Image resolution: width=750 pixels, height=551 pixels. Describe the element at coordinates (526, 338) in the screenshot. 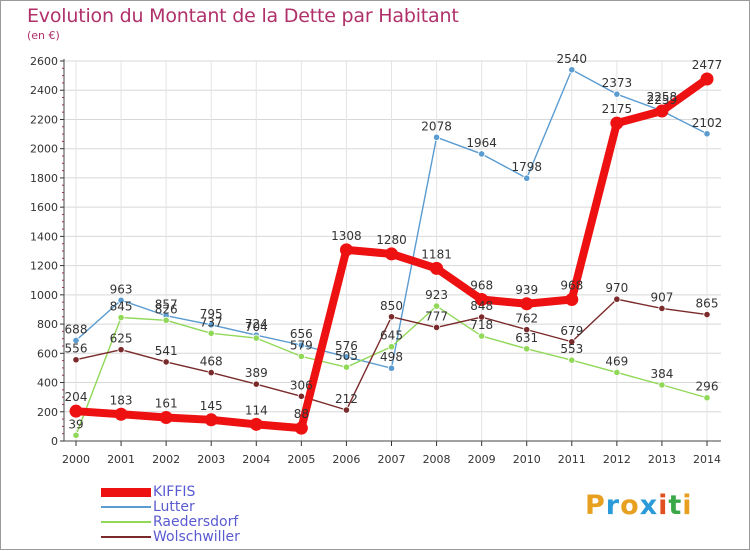

I see `data-label-raedersdorf: 631` at that location.